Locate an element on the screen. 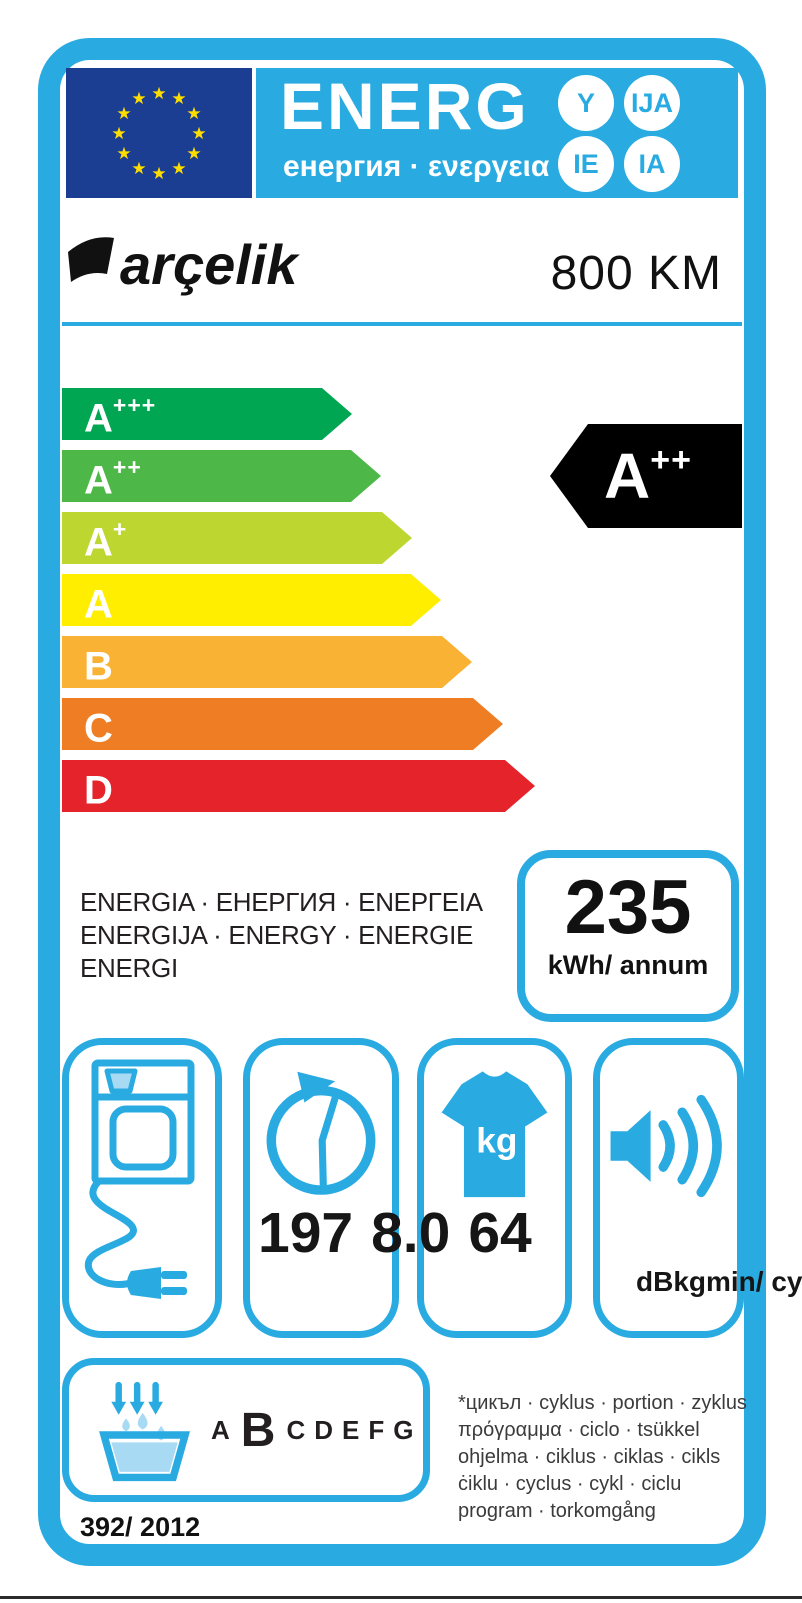 This screenshot has height=1603, width=802. cond-letter-f: F is located at coordinates (377, 1429).